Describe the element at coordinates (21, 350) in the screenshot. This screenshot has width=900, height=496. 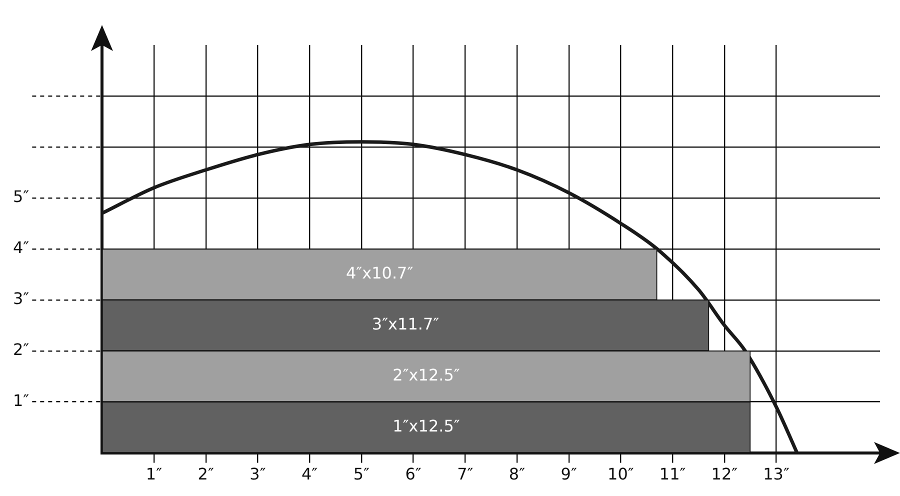
I see `y-tick-label: 2″` at that location.